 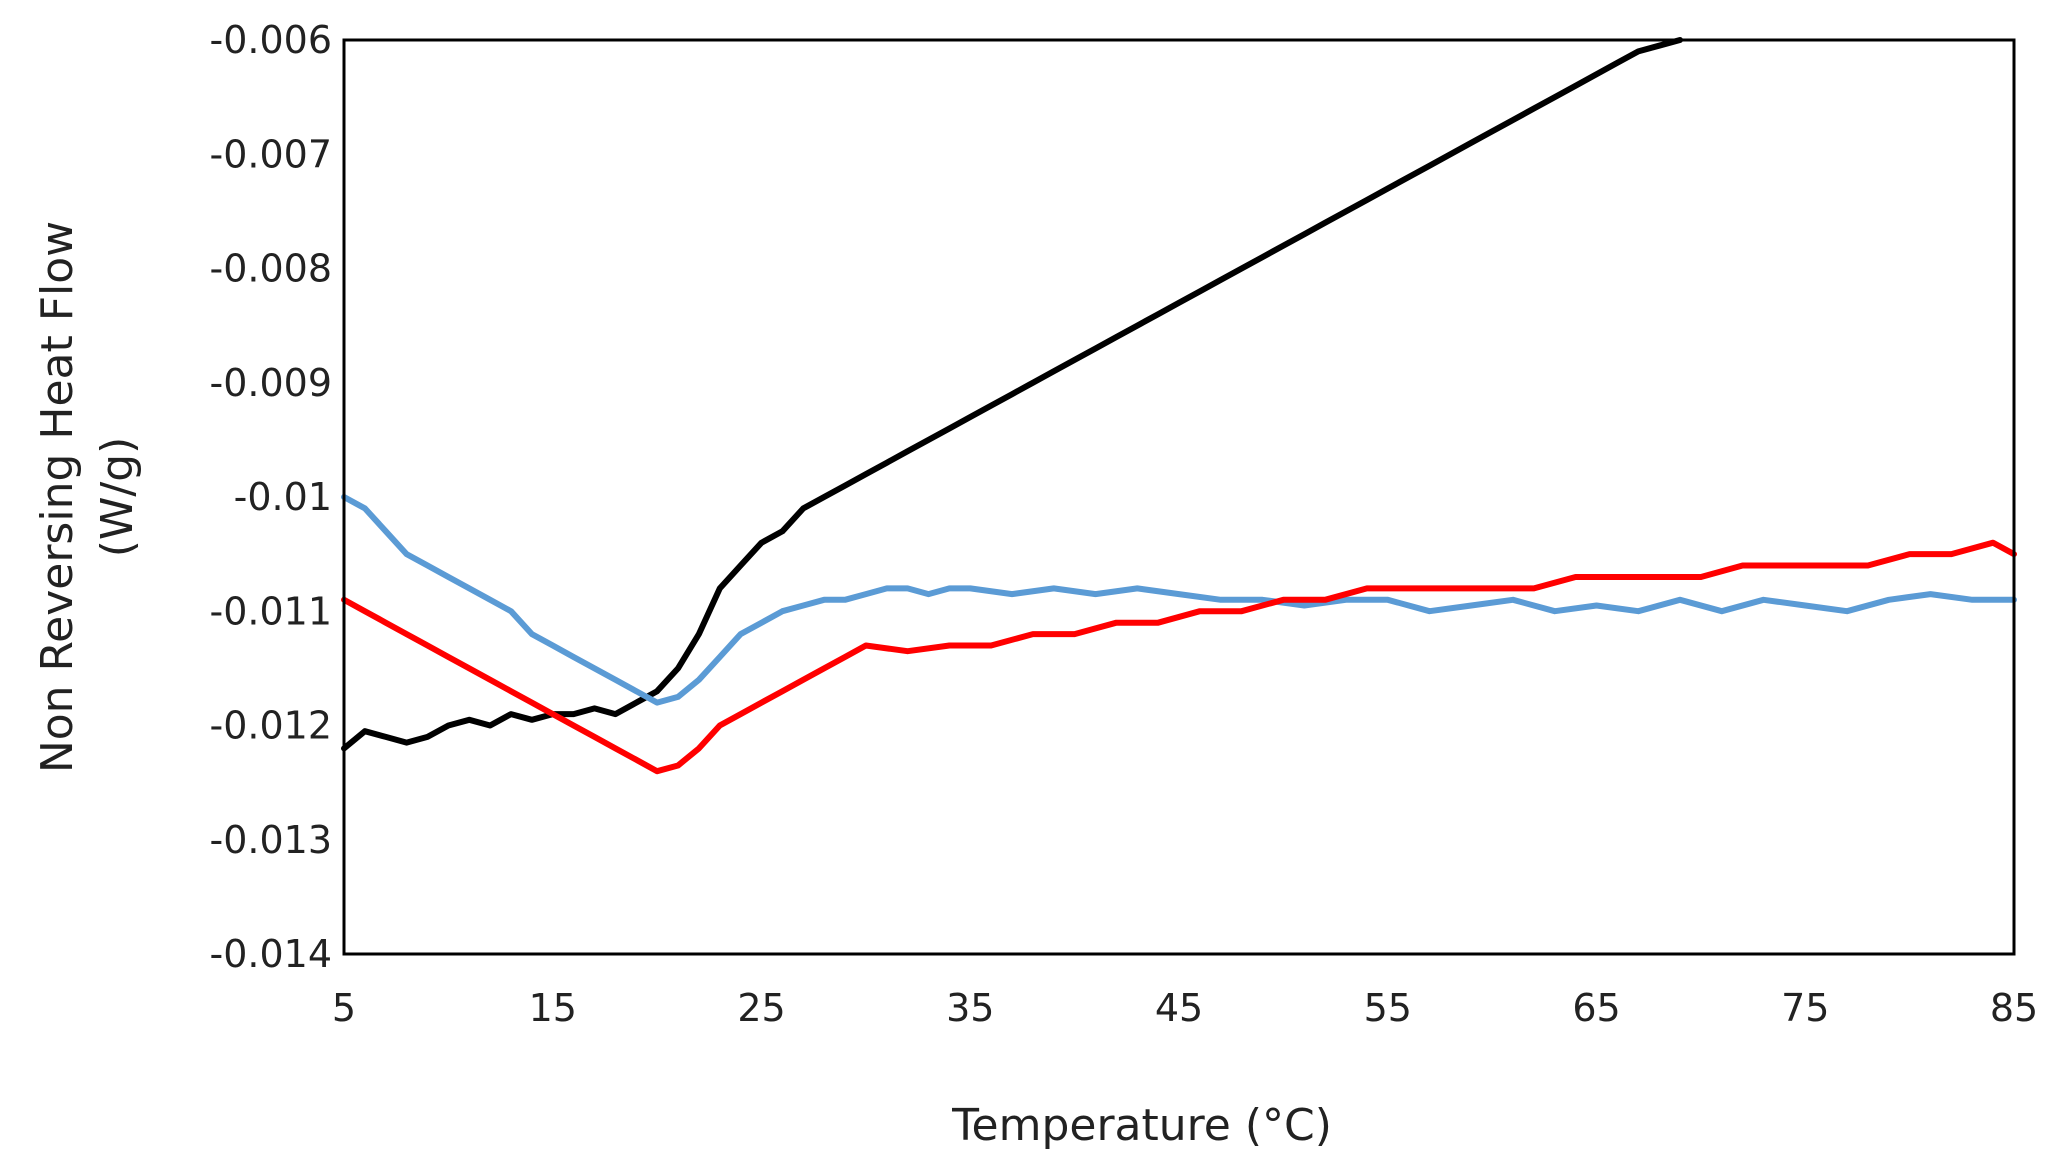 I want to click on x-axis-title: Temperature (°C), so click(x=1141, y=1125).